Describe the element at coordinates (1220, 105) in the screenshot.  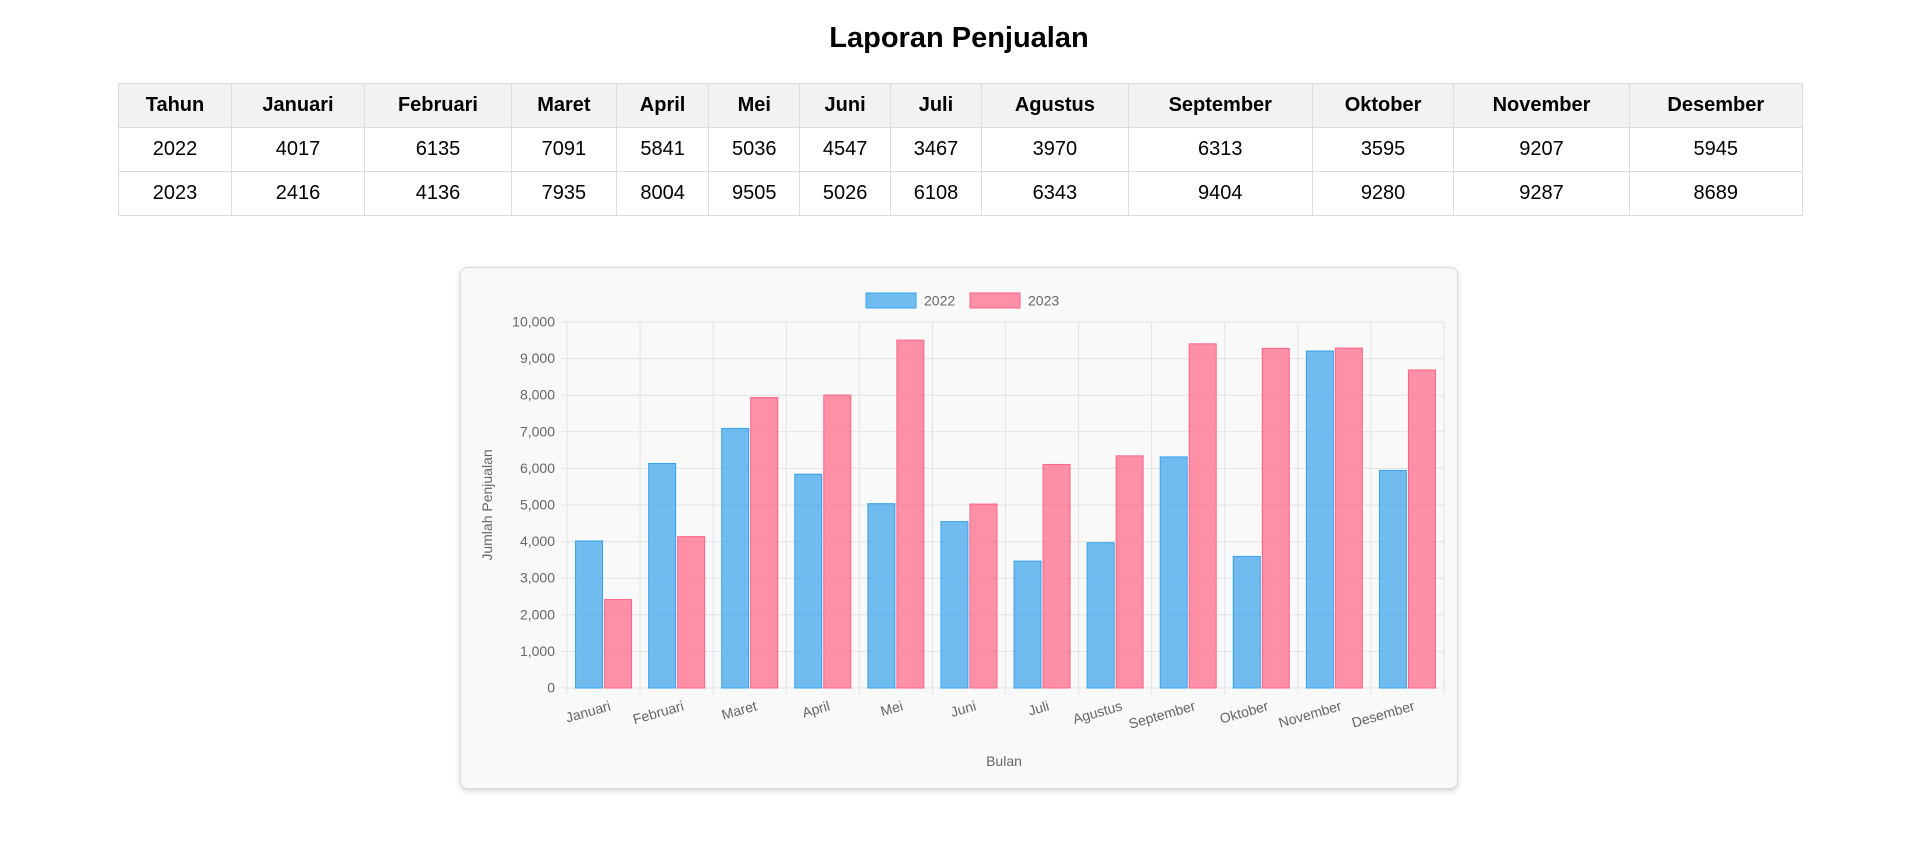
I see `table-header-cell: September` at that location.